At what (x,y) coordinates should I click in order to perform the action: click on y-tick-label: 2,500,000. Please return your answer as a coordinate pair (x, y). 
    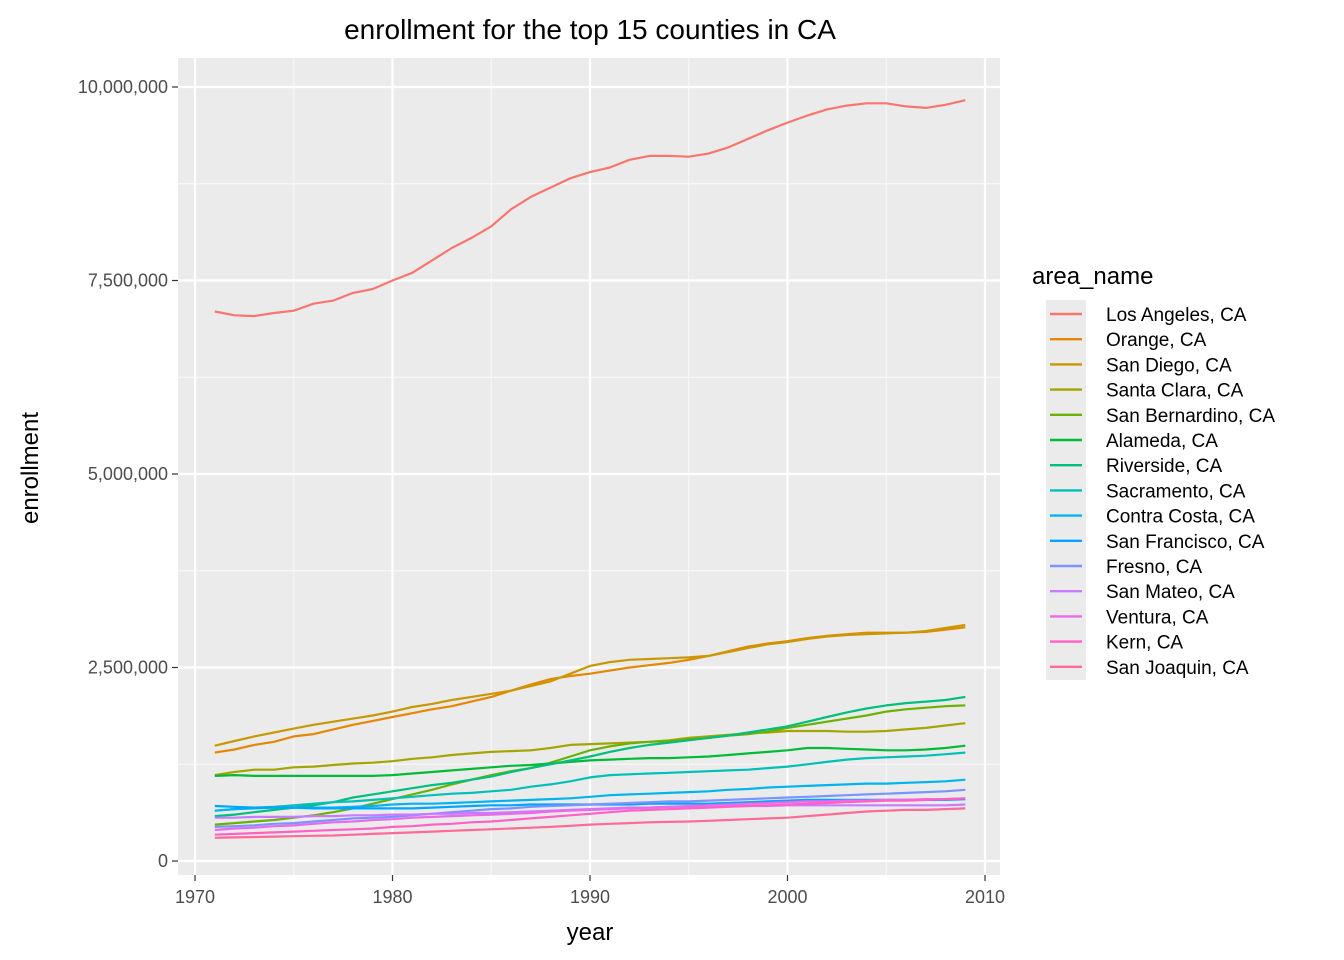
    Looking at the image, I should click on (128, 668).